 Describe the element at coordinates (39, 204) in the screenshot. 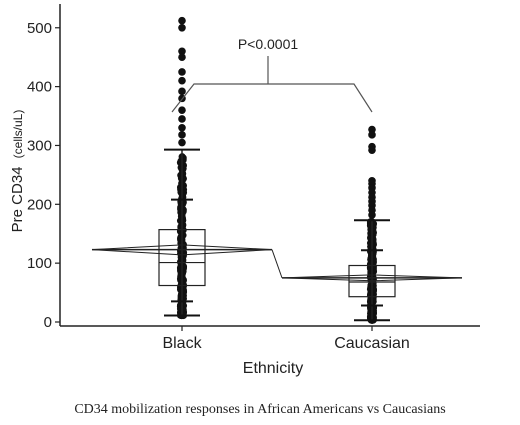

I see `y-tick-label: 200` at that location.